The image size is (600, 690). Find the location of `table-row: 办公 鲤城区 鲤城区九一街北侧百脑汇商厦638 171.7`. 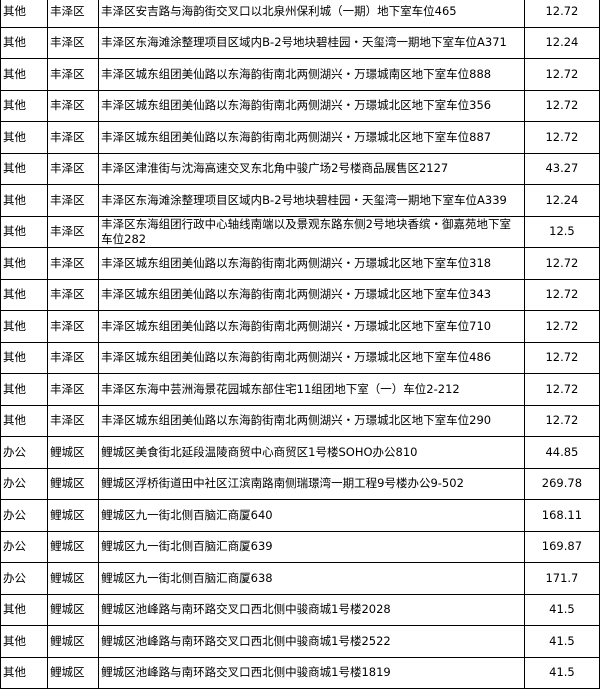

table-row: 办公 鲤城区 鲤城区九一街北侧百脑汇商厦638 171.7 is located at coordinates (300, 578).